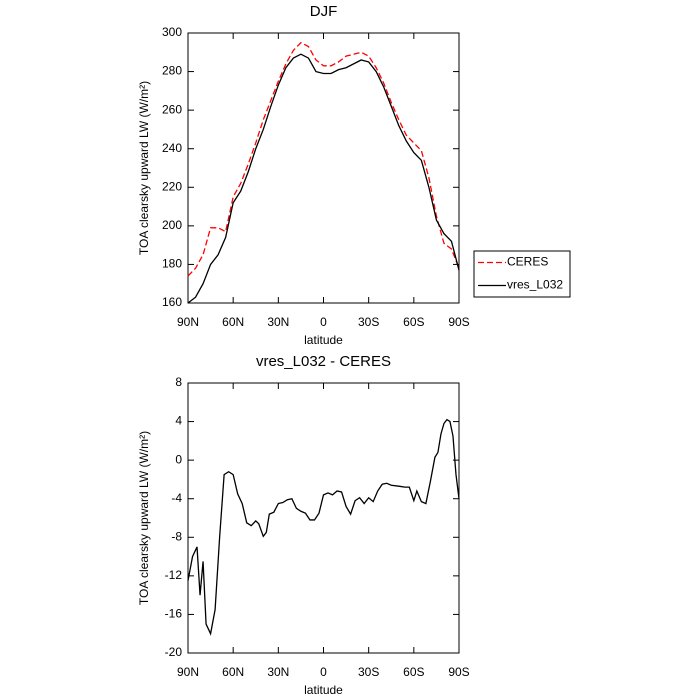  What do you see at coordinates (535, 285) in the screenshot?
I see `legend-label: vres_L032` at bounding box center [535, 285].